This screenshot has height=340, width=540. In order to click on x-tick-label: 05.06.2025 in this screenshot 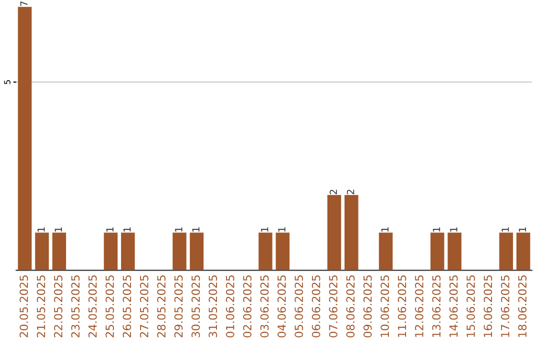, I will do `click(299, 306)`.